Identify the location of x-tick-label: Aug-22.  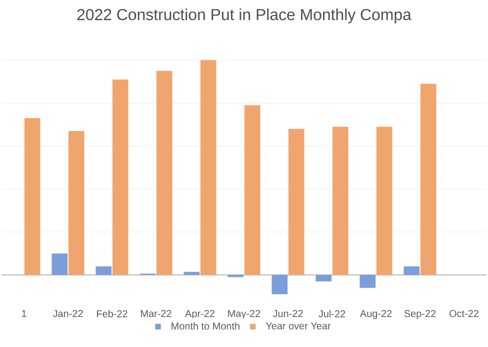
(376, 315).